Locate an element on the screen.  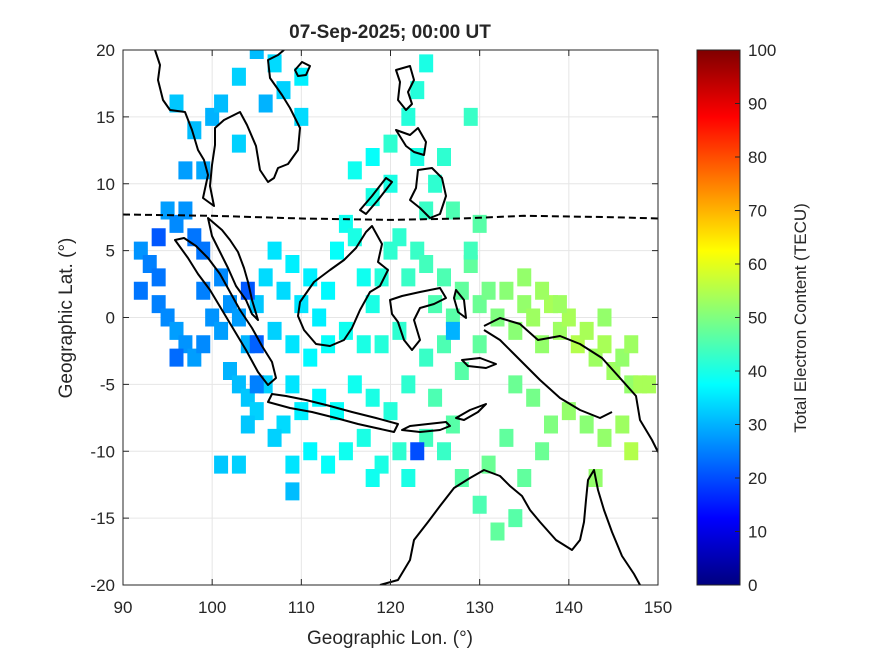
x-tick-label-0: 90 is located at coordinates (123, 607).